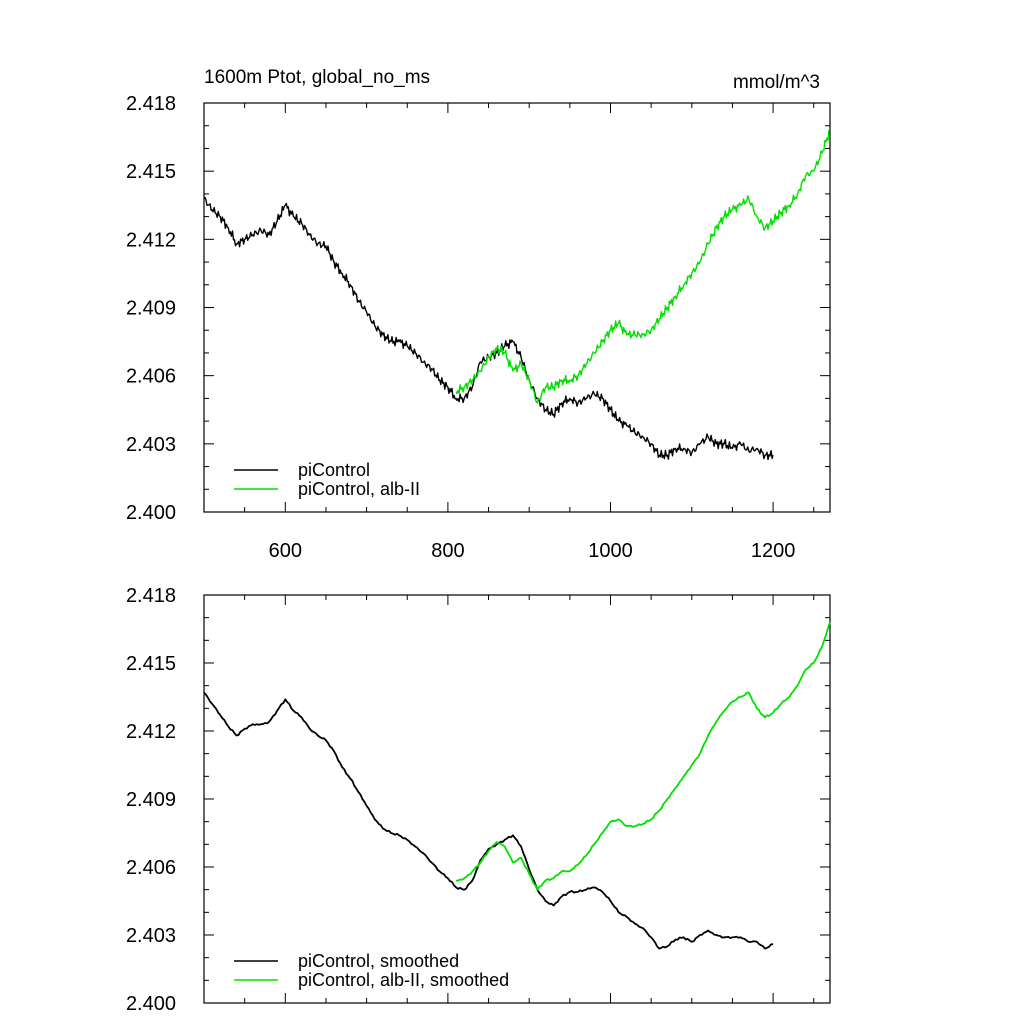  What do you see at coordinates (334, 470) in the screenshot?
I see `legend-label-0: piControl` at bounding box center [334, 470].